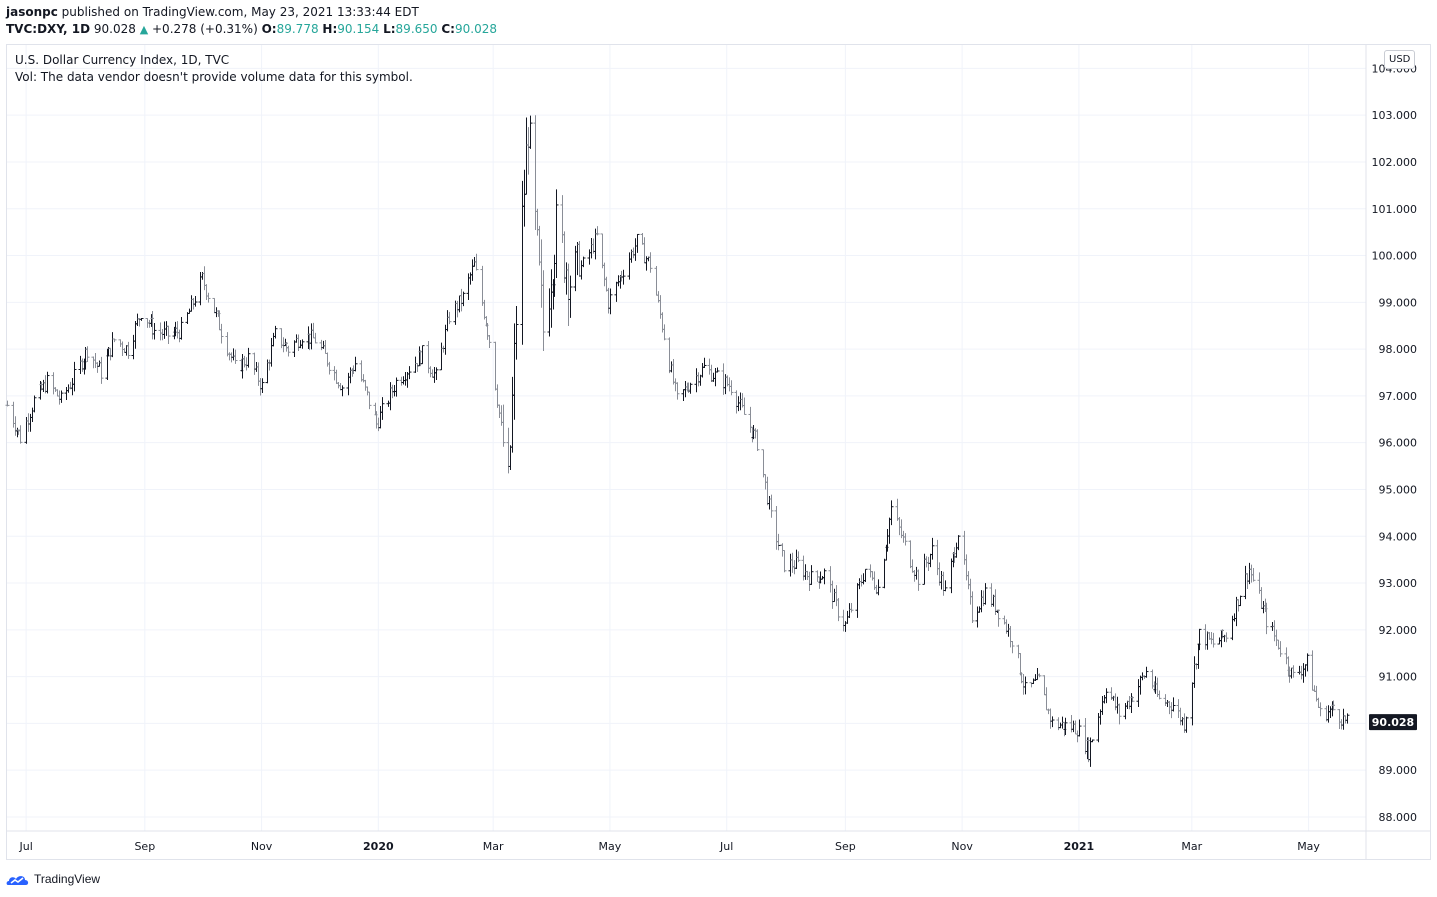  I want to click on low-value: 89.650, so click(416, 29).